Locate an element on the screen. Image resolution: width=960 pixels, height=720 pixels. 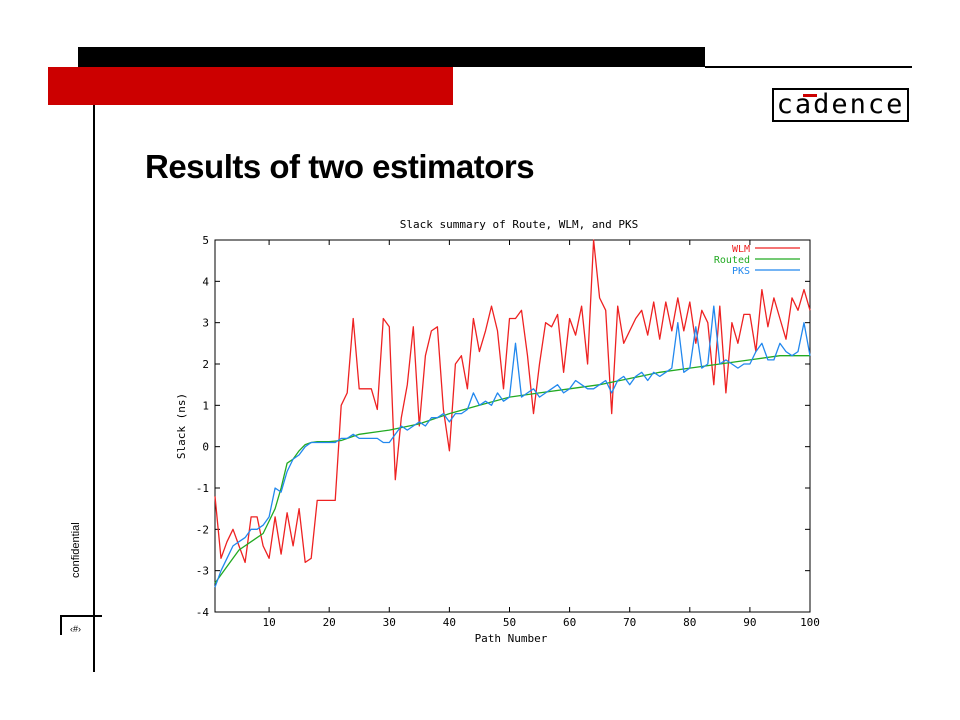
confidential-label: confidential is located at coordinates (76, 550).